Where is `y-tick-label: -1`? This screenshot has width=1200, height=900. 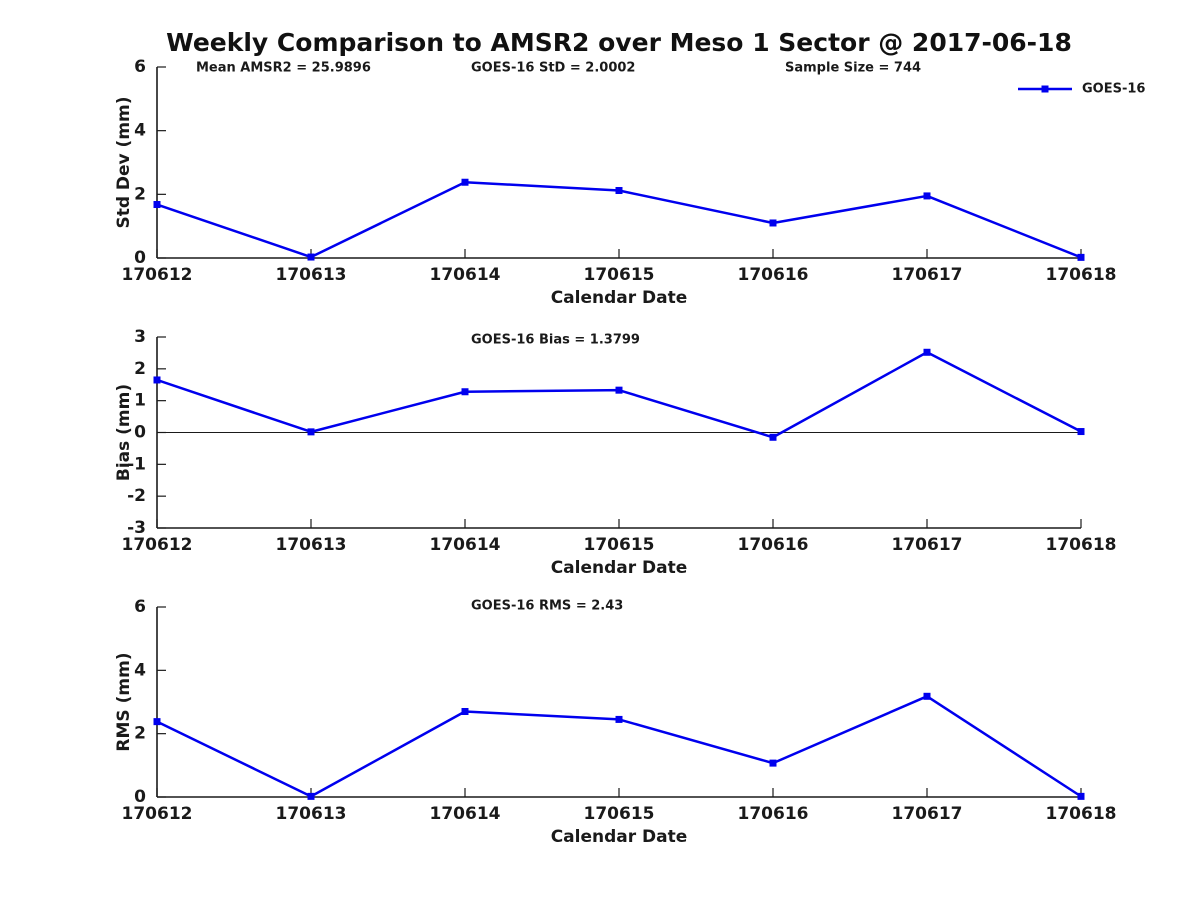
y-tick-label: -1 is located at coordinates (136, 464).